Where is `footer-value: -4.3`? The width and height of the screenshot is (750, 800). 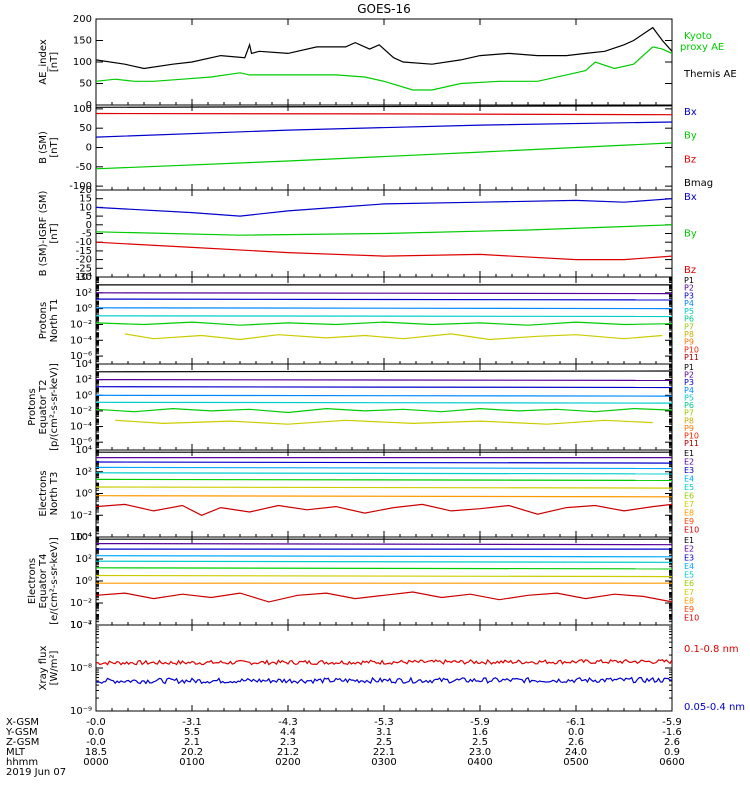 footer-value: -4.3 is located at coordinates (288, 722).